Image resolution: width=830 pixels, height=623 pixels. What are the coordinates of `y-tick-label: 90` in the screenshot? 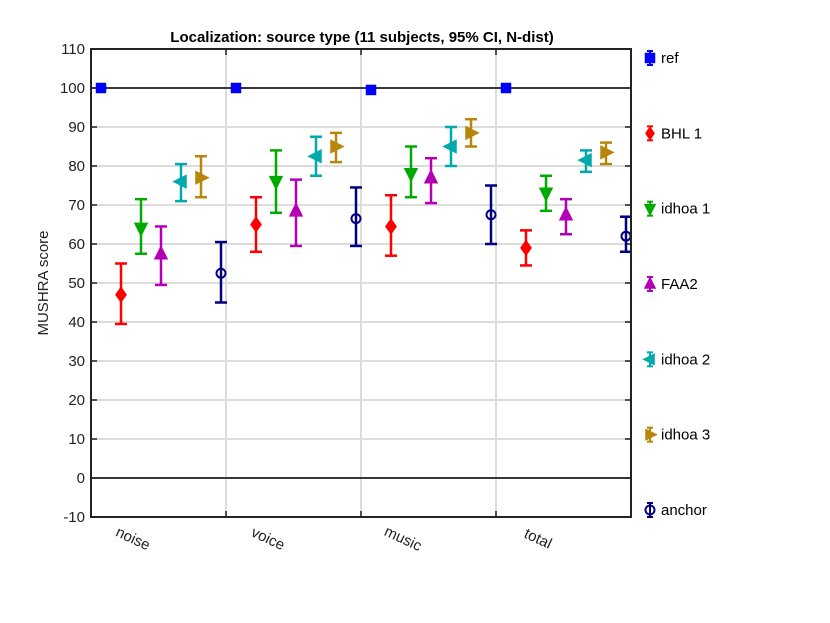 It's located at (76, 127).